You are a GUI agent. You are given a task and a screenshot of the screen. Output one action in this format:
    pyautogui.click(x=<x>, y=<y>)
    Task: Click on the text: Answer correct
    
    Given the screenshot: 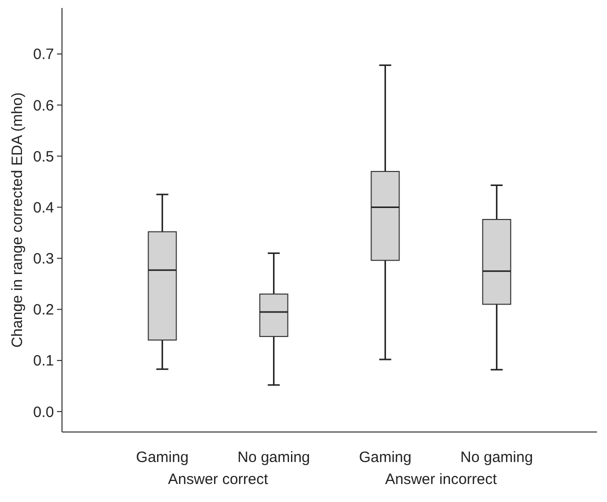 What is the action you would take?
    pyautogui.click(x=218, y=479)
    